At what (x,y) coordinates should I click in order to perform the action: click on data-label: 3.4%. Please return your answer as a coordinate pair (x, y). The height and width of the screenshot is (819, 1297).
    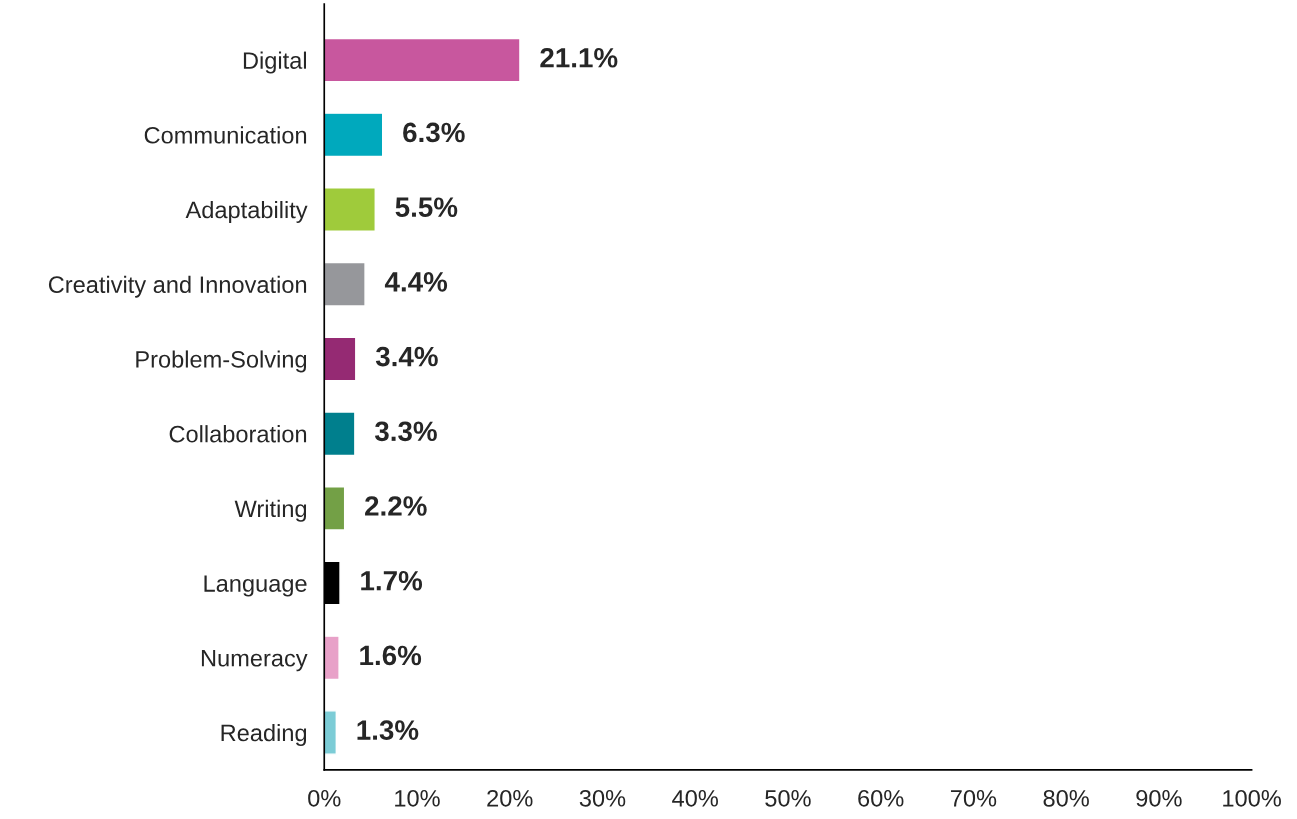
    Looking at the image, I should click on (406, 356).